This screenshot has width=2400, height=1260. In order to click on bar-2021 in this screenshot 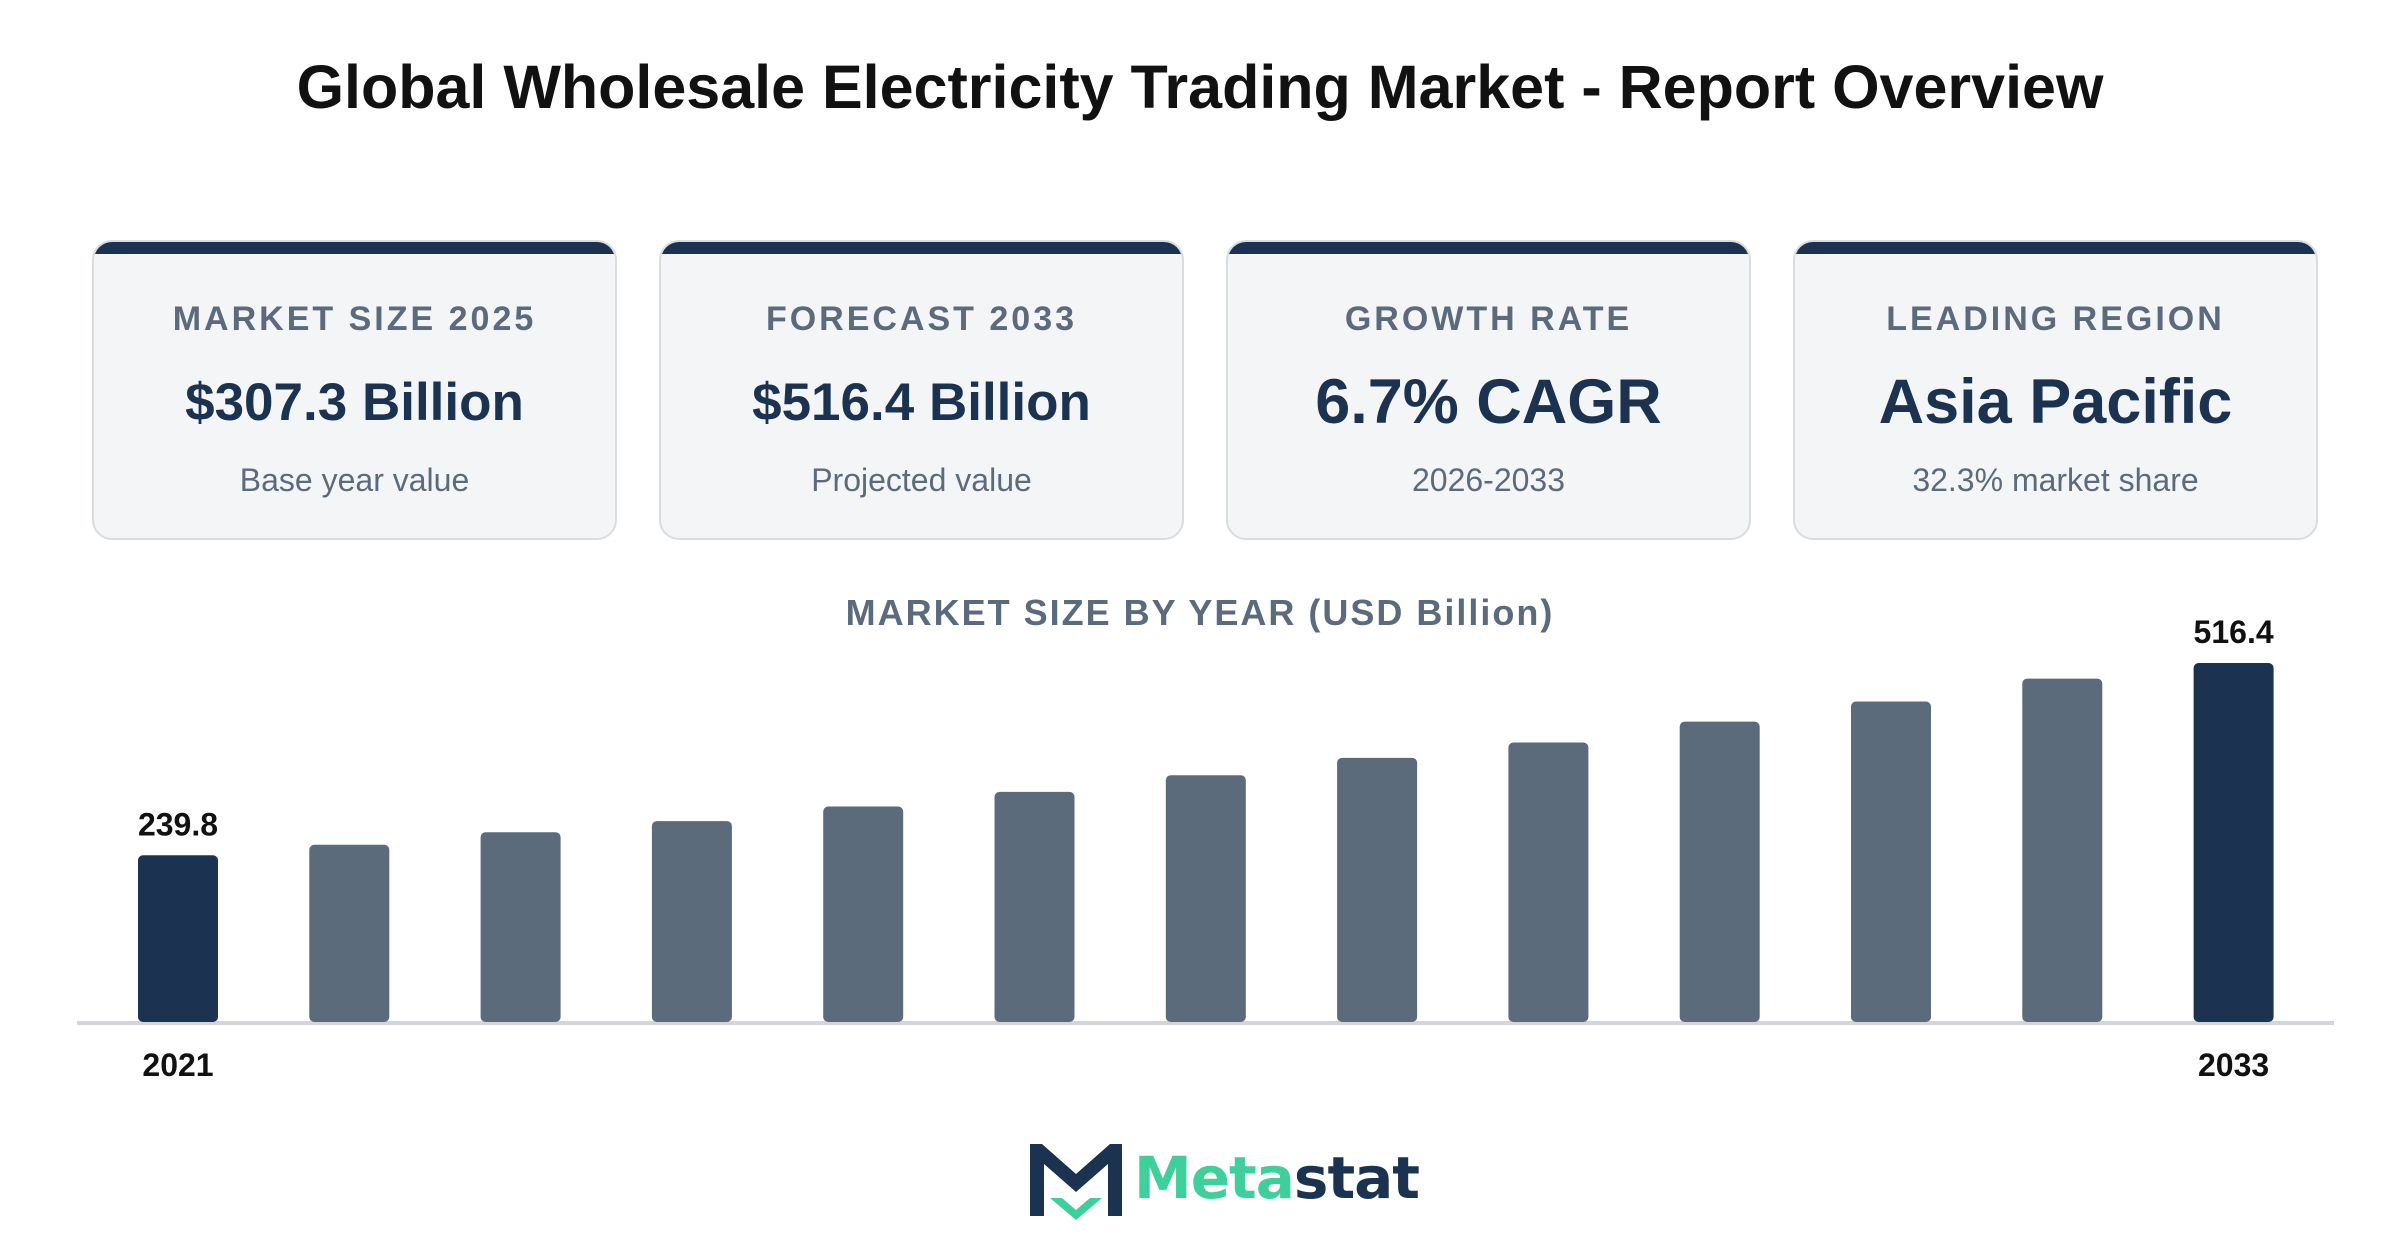, I will do `click(178, 938)`.